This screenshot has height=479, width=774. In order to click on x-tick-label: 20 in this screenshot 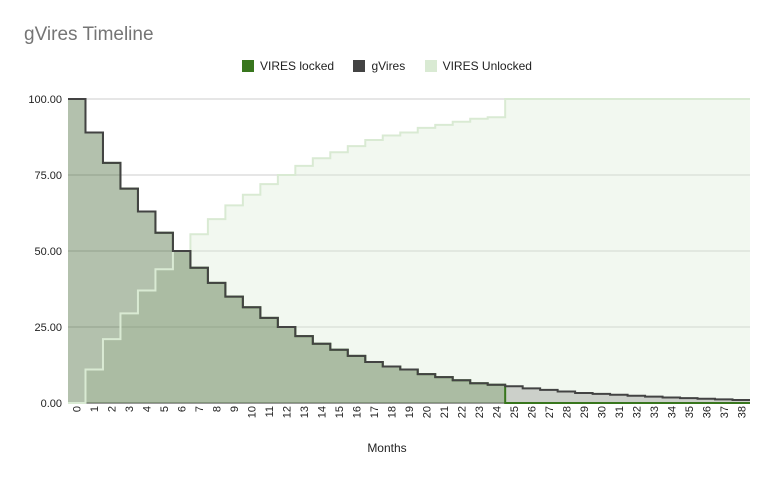, I will do `click(427, 412)`.